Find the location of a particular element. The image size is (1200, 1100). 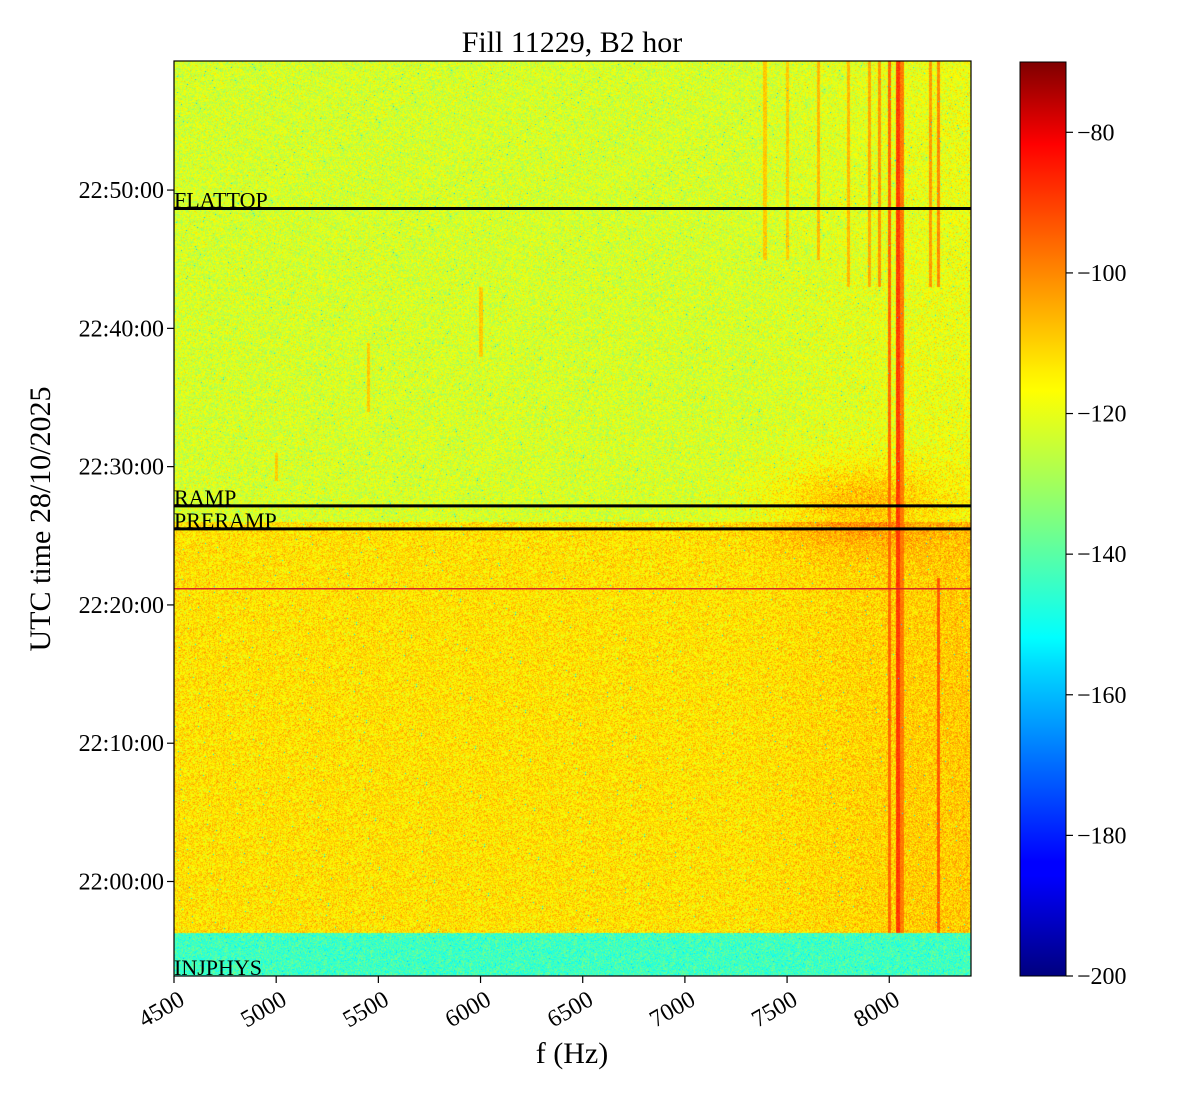

y-tick-label: 22:00:00 is located at coordinates (121, 883).